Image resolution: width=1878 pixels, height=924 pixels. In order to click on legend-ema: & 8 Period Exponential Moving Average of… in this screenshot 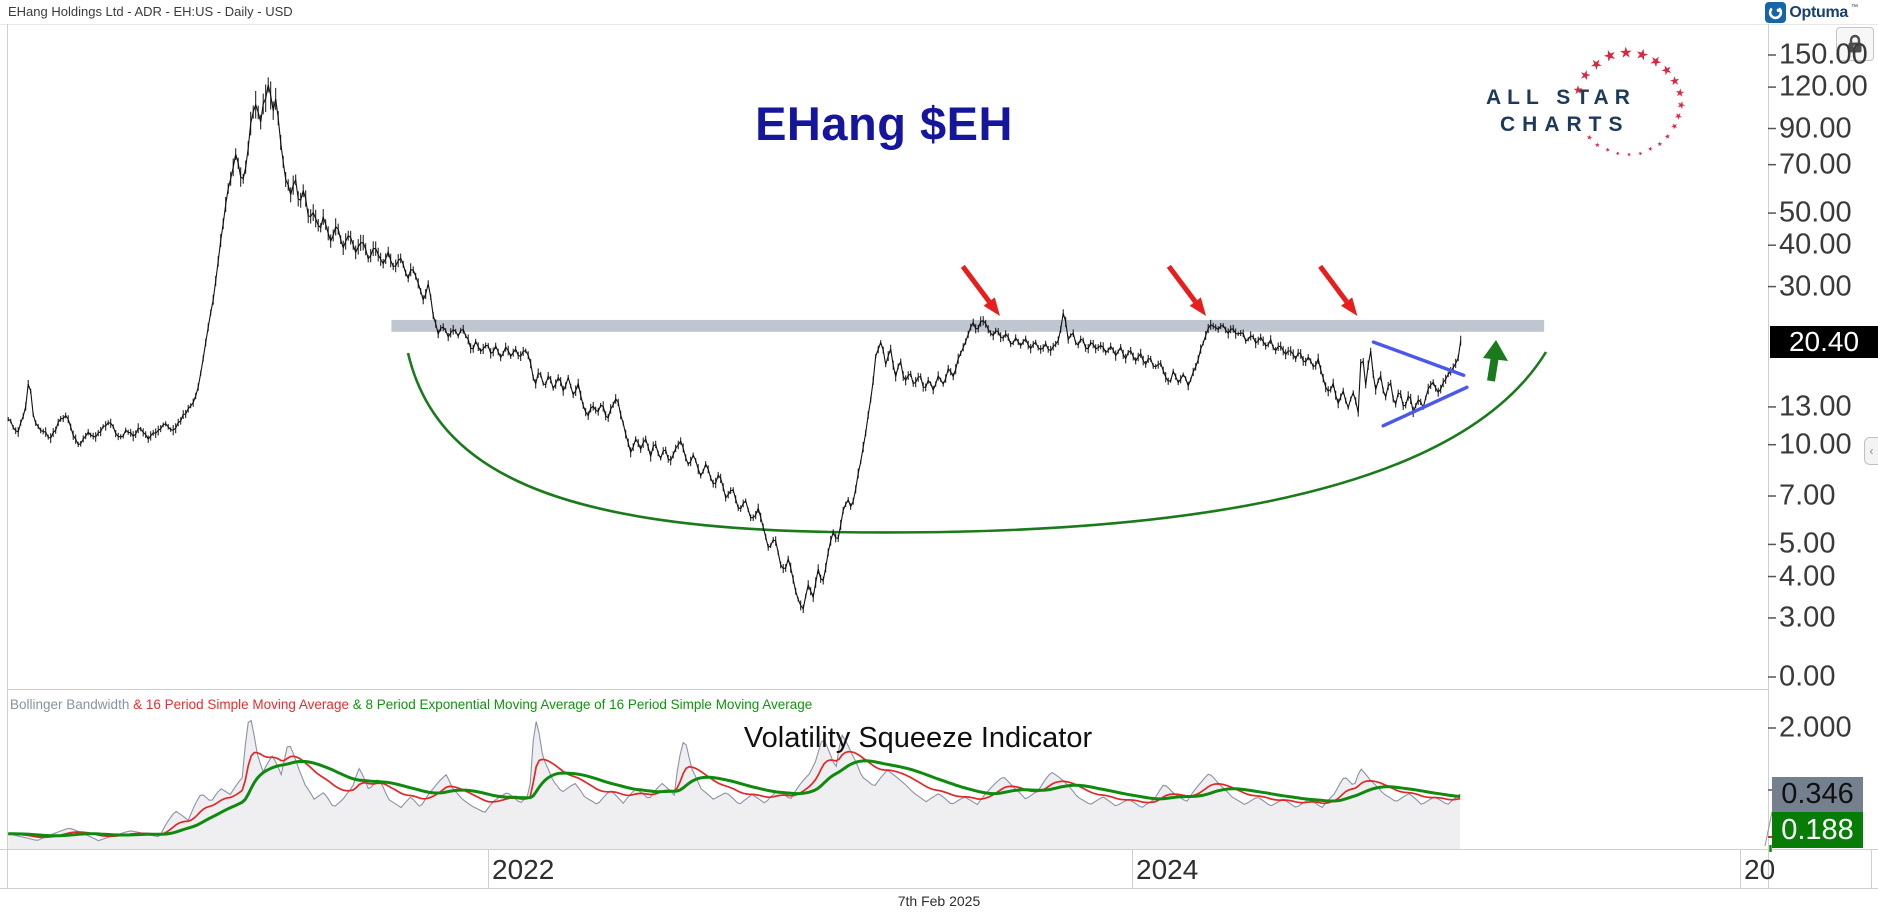, I will do `click(580, 704)`.